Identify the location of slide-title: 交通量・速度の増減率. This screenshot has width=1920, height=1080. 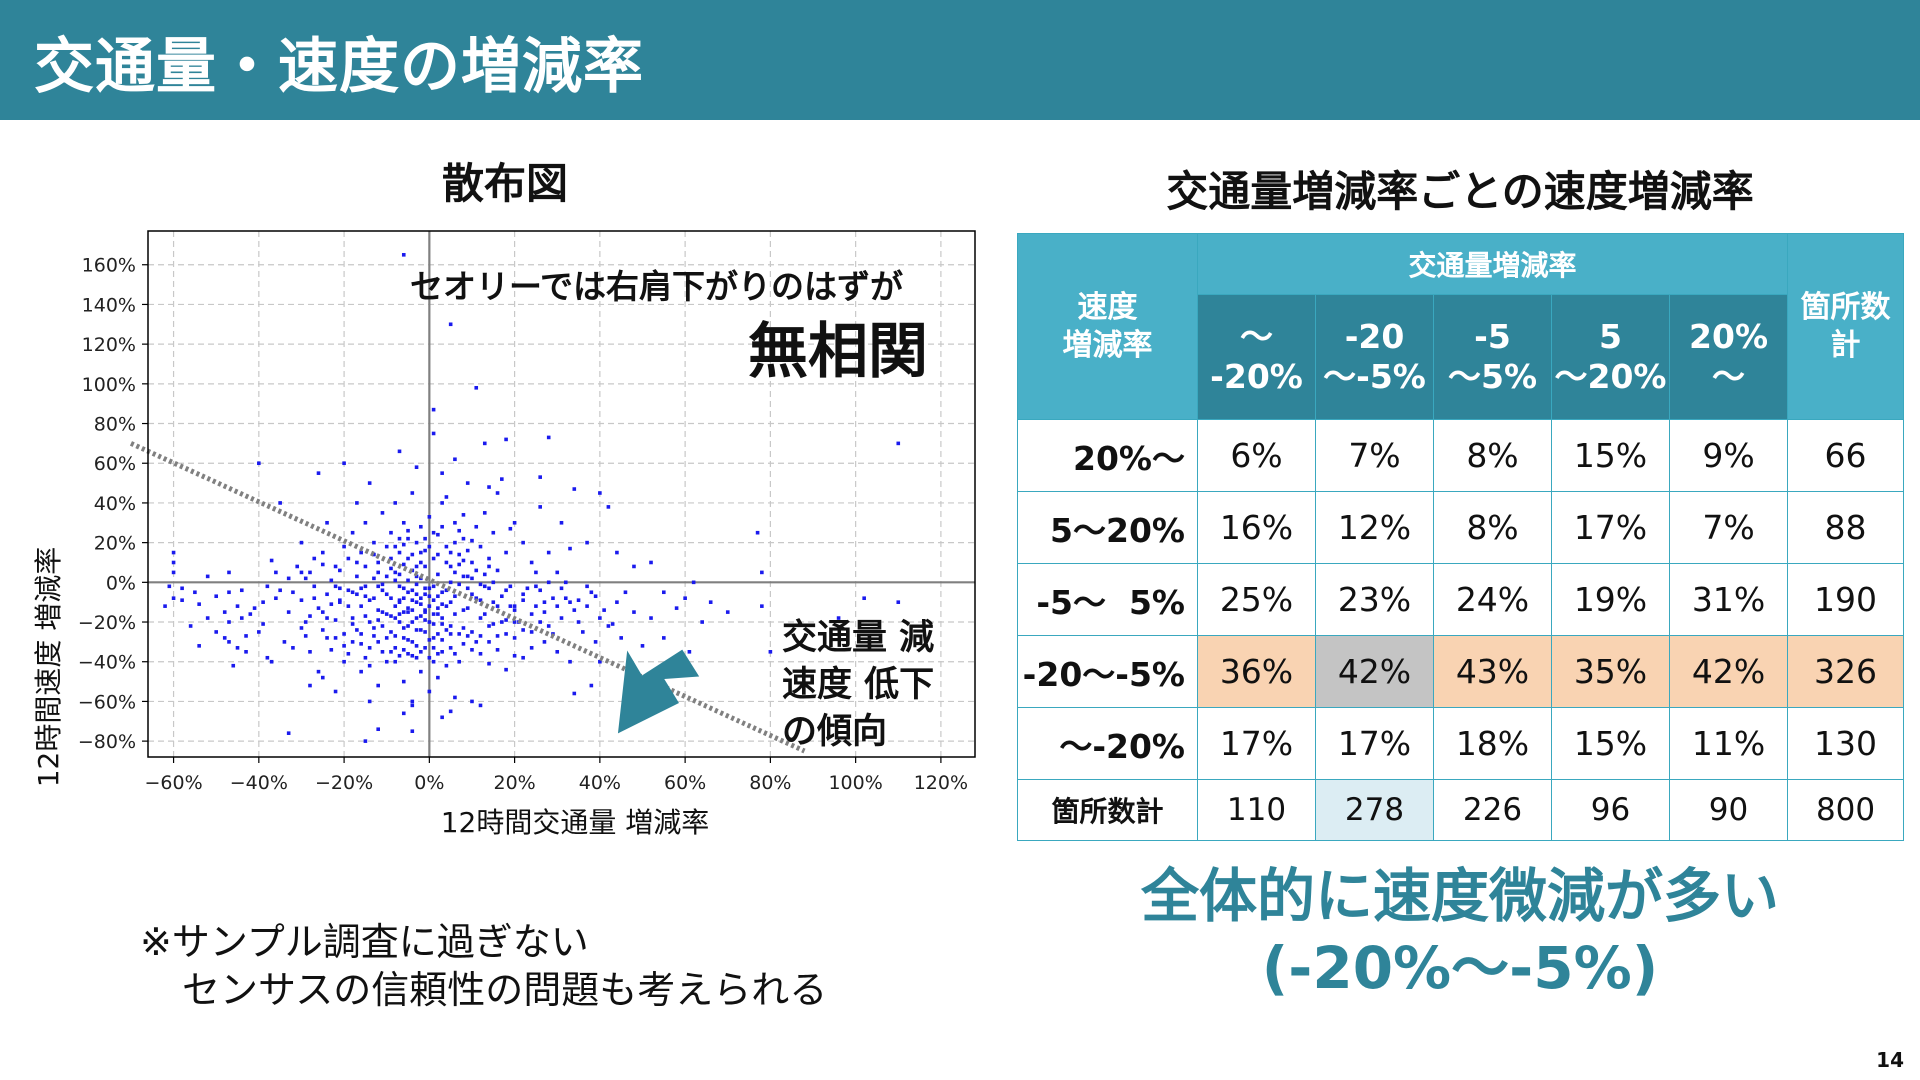
(339, 67).